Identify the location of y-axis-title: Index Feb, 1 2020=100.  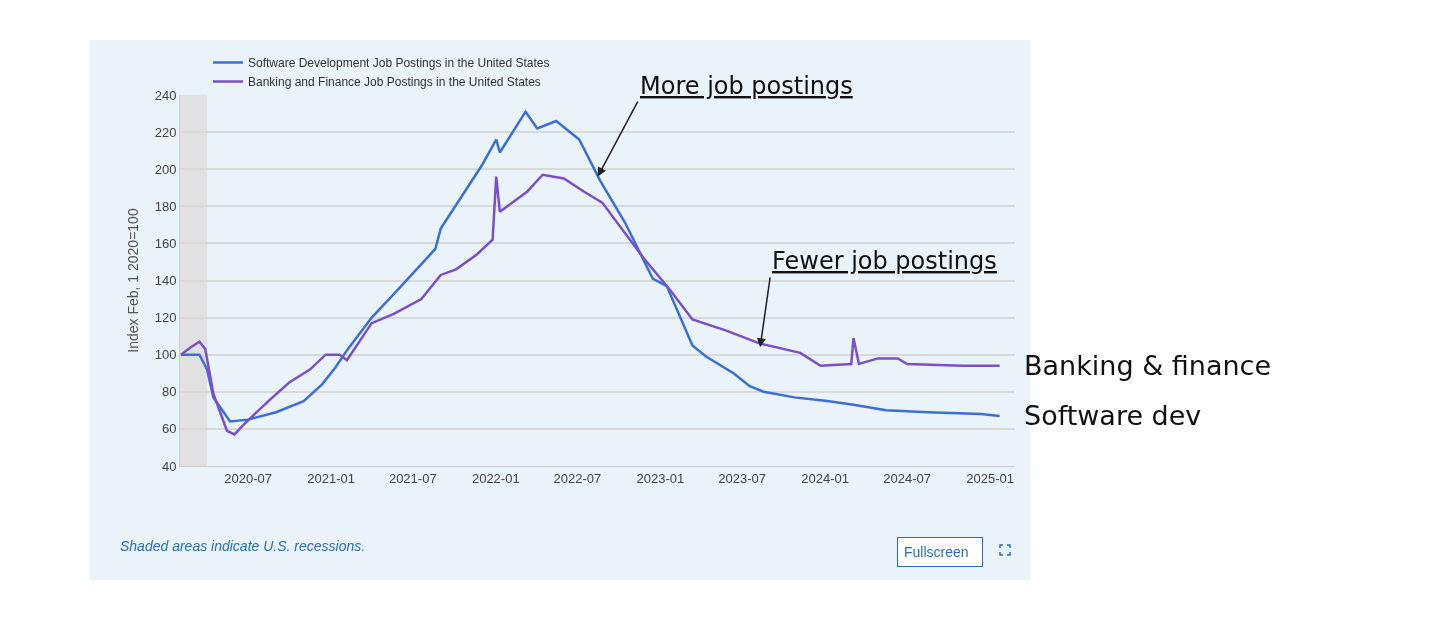
(133, 280).